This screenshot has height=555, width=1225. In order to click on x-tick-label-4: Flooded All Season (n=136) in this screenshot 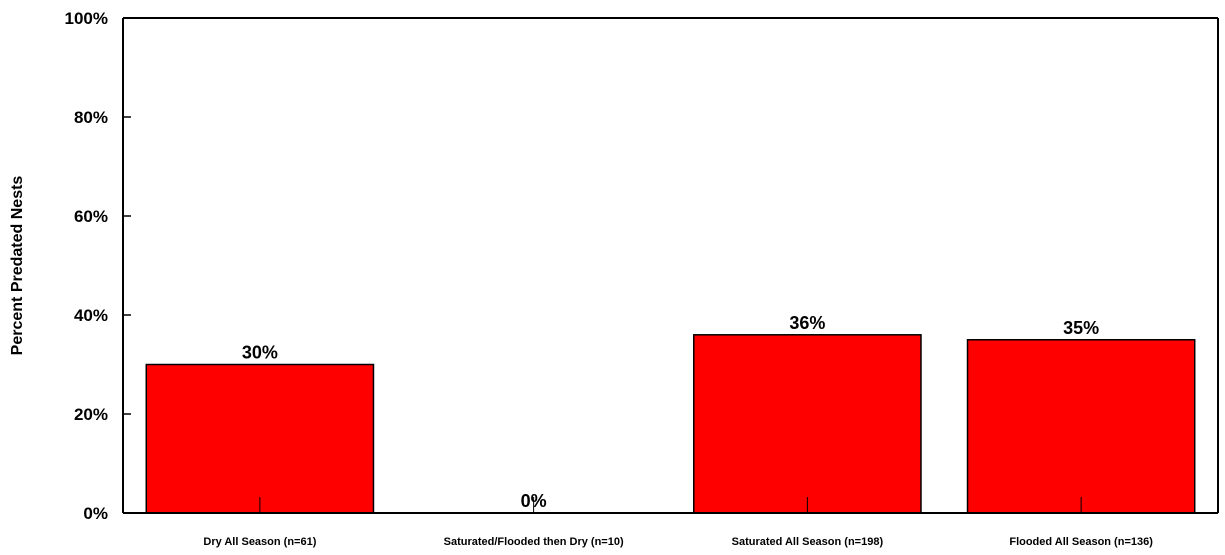, I will do `click(1081, 542)`.